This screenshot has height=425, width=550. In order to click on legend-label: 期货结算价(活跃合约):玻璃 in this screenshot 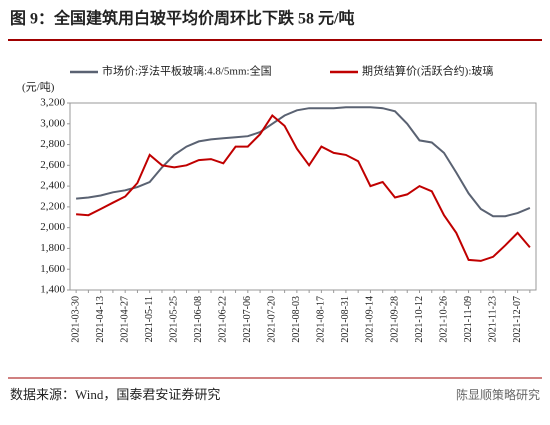, I will do `click(427, 71)`.